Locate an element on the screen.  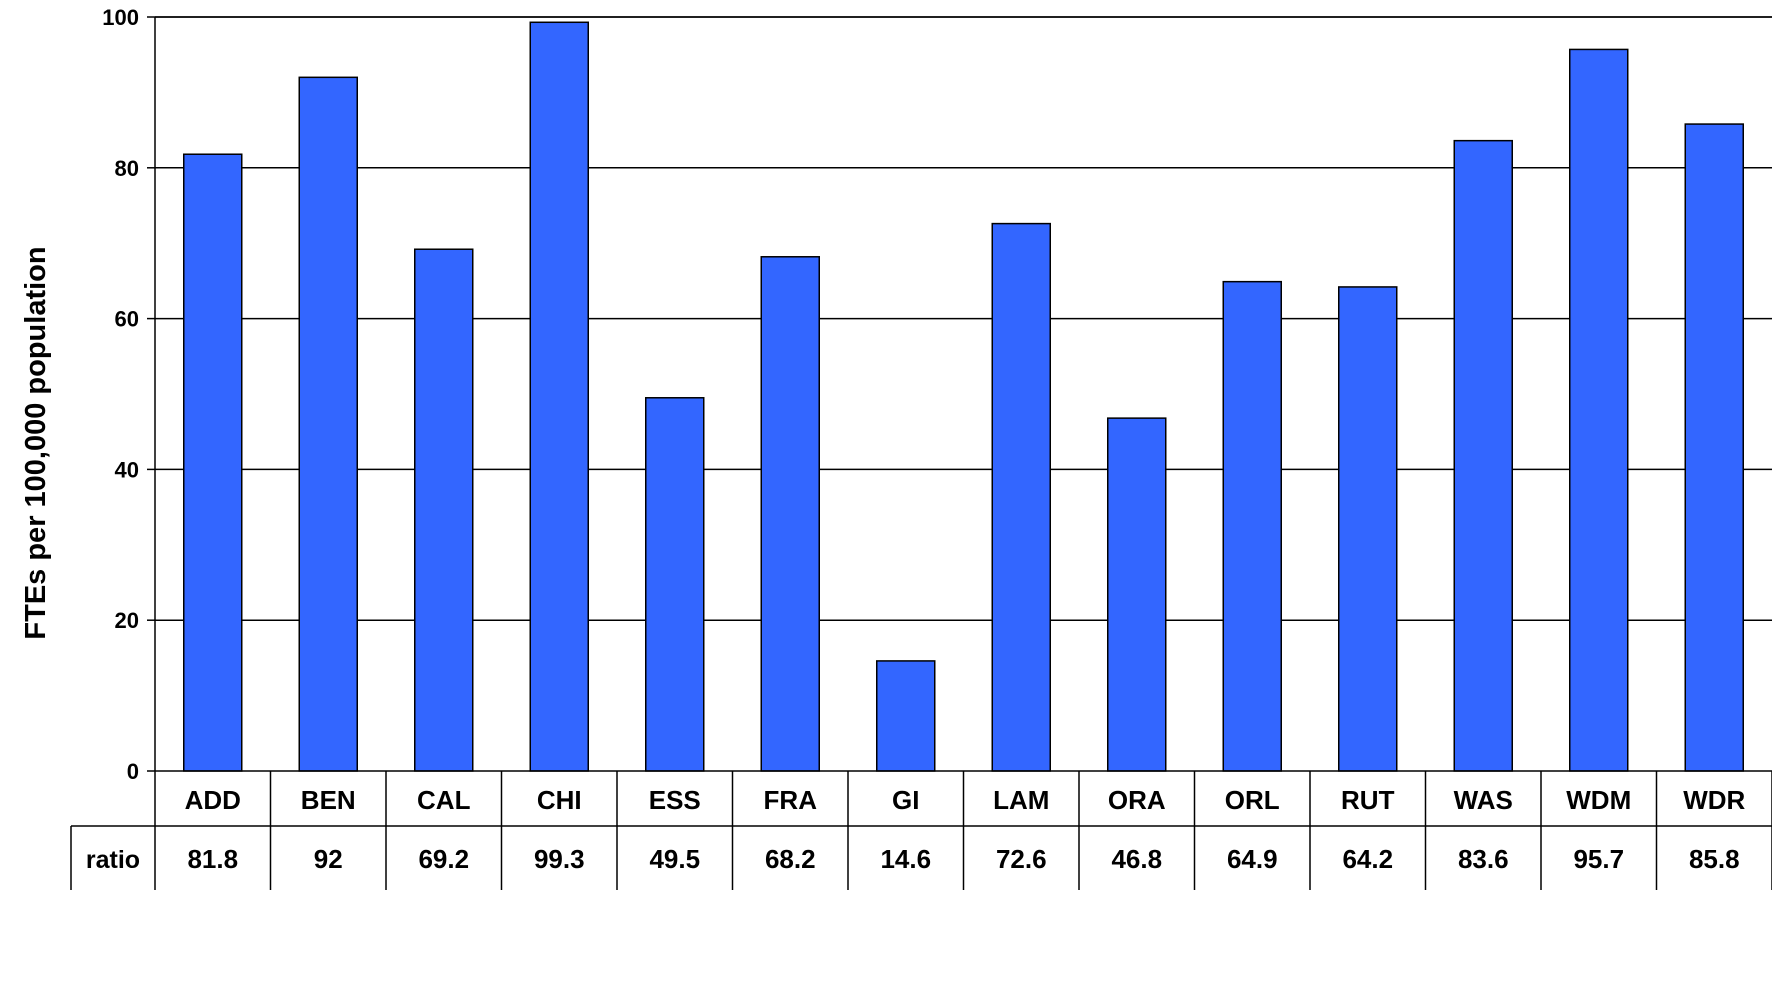
table-value: 68.2 is located at coordinates (790, 859).